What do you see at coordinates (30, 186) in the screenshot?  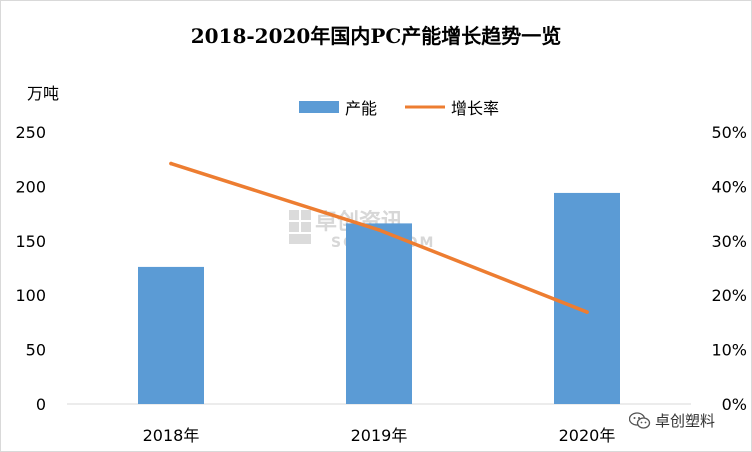 I see `y-tick-label: 200` at bounding box center [30, 186].